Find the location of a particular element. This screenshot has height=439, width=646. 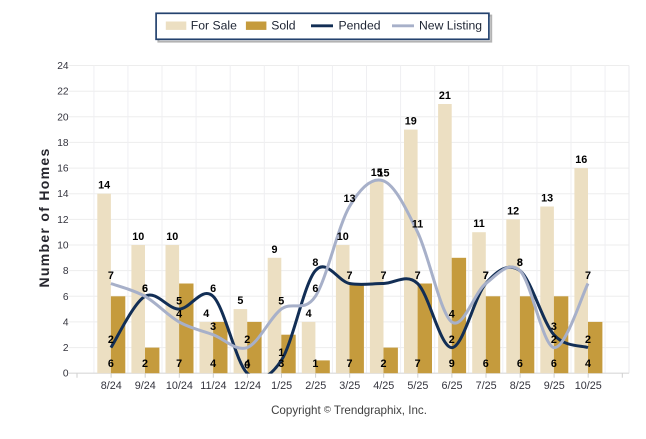

svg-text: 9/25 is located at coordinates (554, 386).